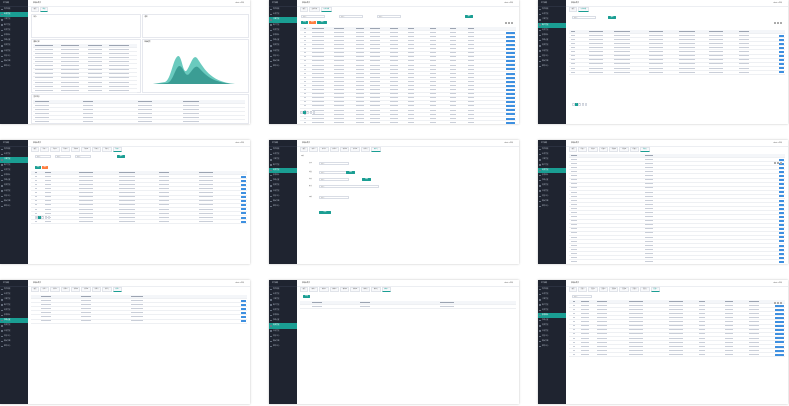 The height and width of the screenshot is (406, 789). I want to click on tab: 模块四, so click(345, 289).